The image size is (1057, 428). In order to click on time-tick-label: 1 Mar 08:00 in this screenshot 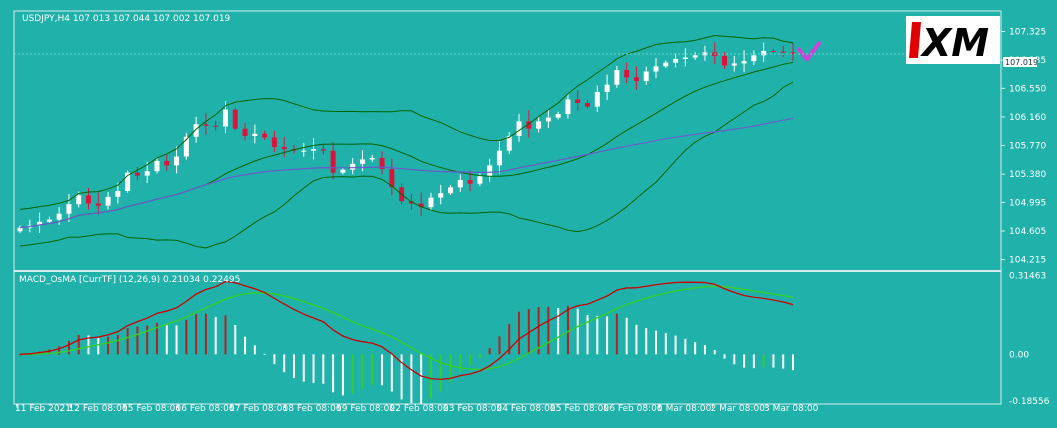, I will do `click(684, 409)`.